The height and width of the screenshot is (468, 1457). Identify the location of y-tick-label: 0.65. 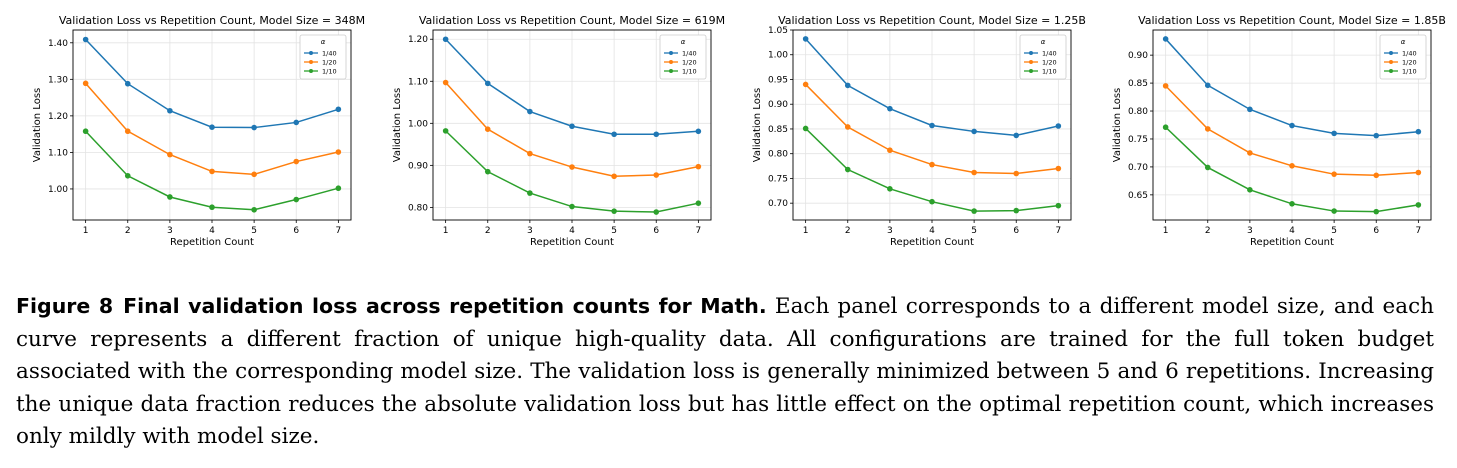
(1138, 196).